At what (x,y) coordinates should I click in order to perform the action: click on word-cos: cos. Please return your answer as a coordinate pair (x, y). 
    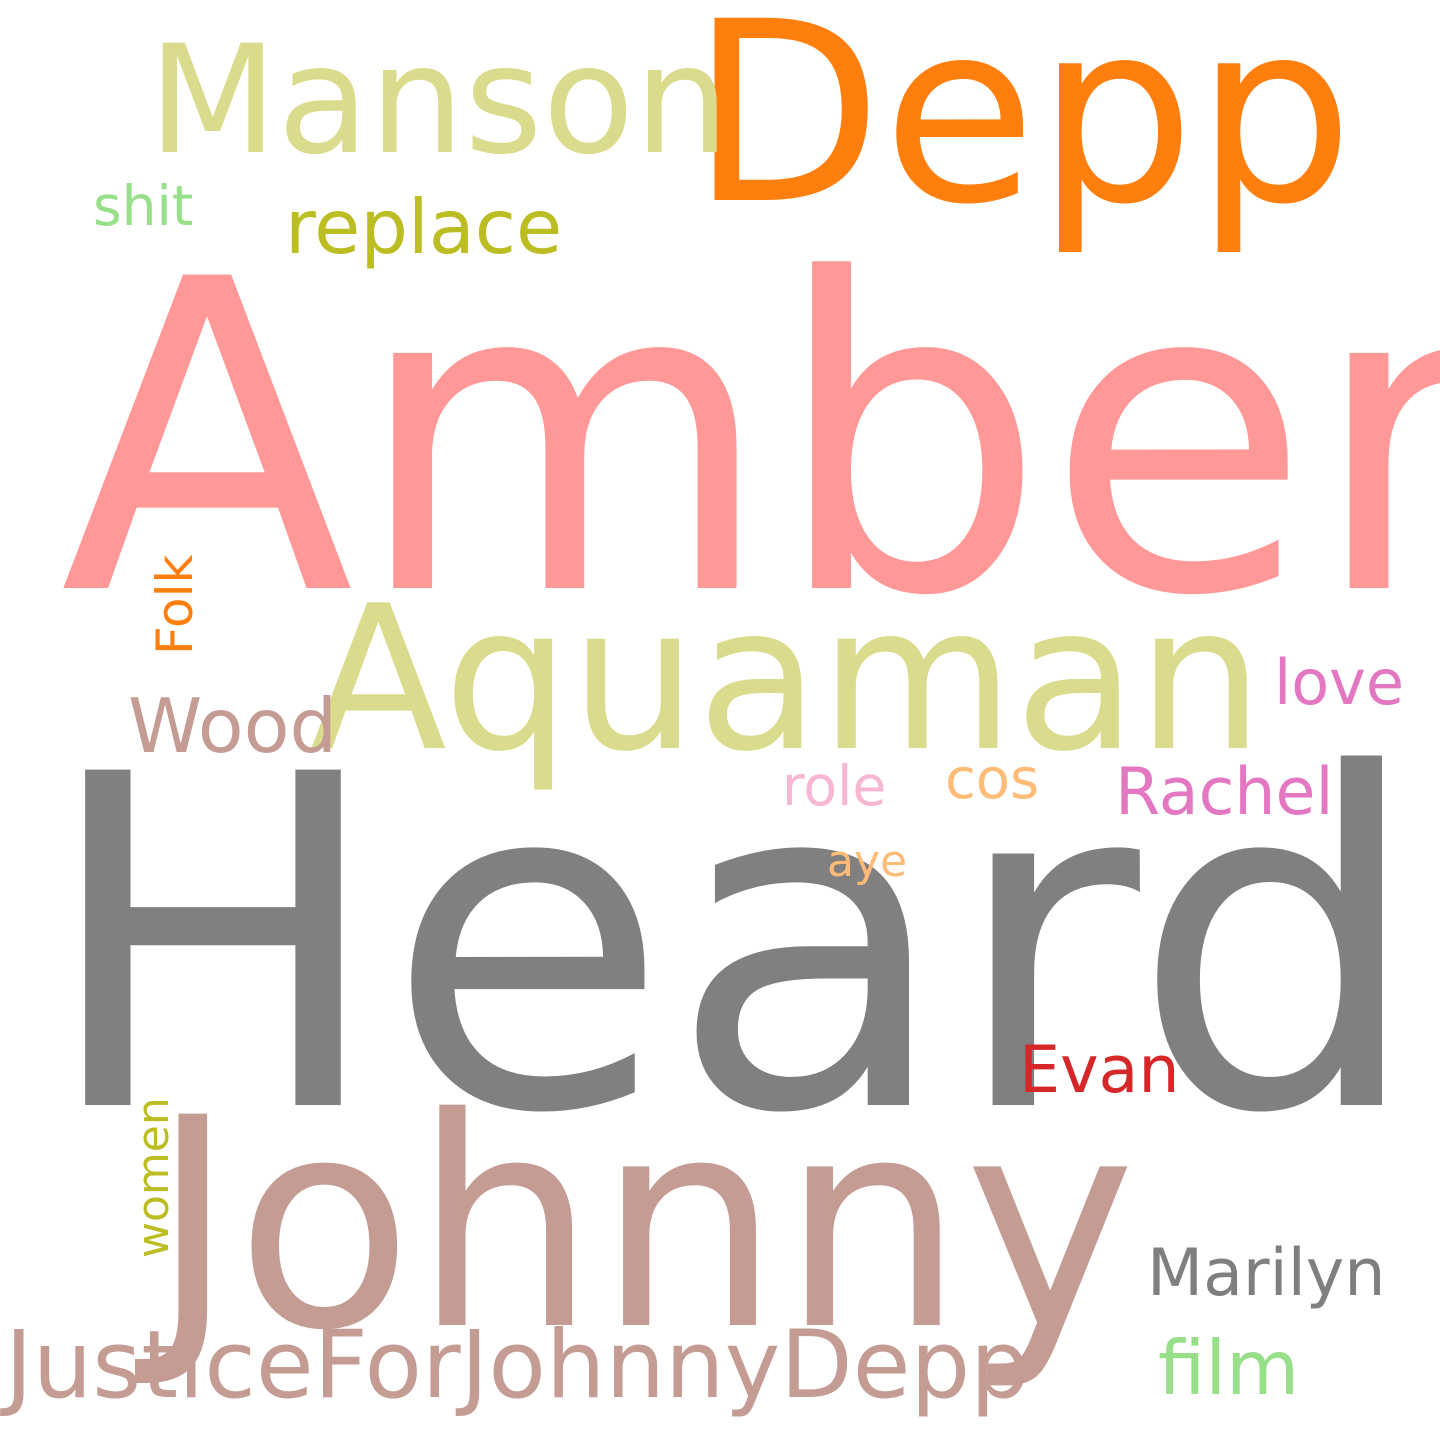
    Looking at the image, I should click on (992, 779).